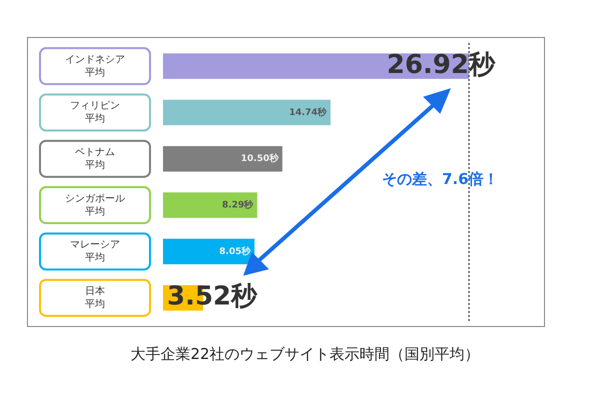  Describe the element at coordinates (95, 66) in the screenshot. I see `y-tick-label: インドネシア平均` at that location.